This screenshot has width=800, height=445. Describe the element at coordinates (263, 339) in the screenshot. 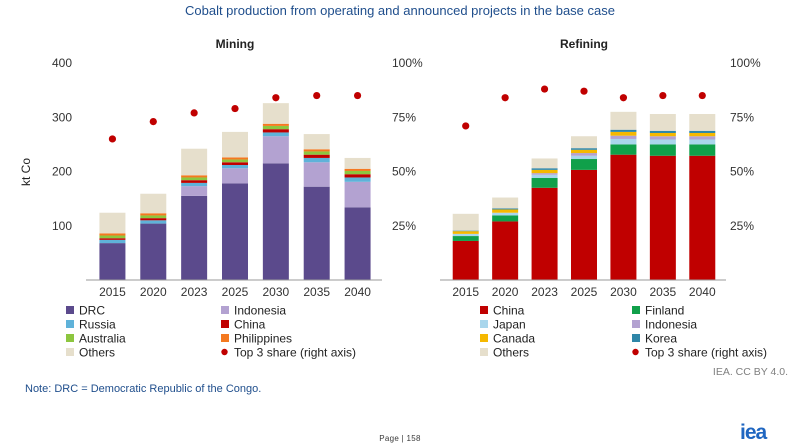

I see `mining-legend-label: Philippines` at that location.